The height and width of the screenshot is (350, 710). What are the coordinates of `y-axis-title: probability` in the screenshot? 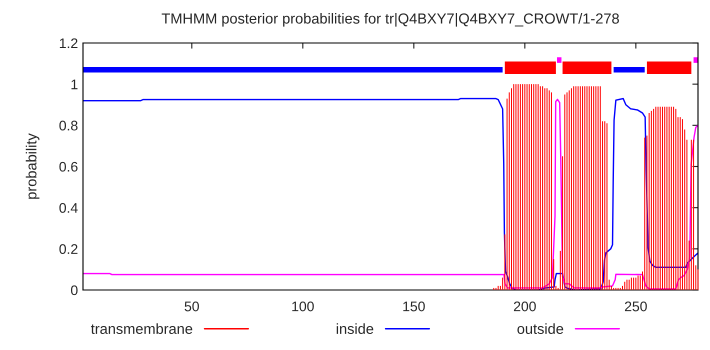 It's located at (33, 166).